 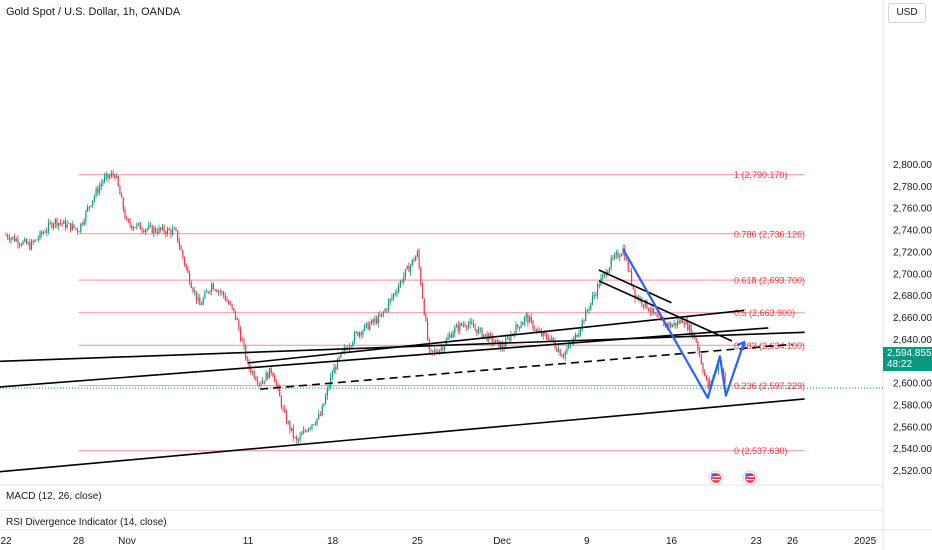 What do you see at coordinates (86, 522) in the screenshot?
I see `rsi-indicator-label: RSI Divergence Indicator (14, close)` at bounding box center [86, 522].